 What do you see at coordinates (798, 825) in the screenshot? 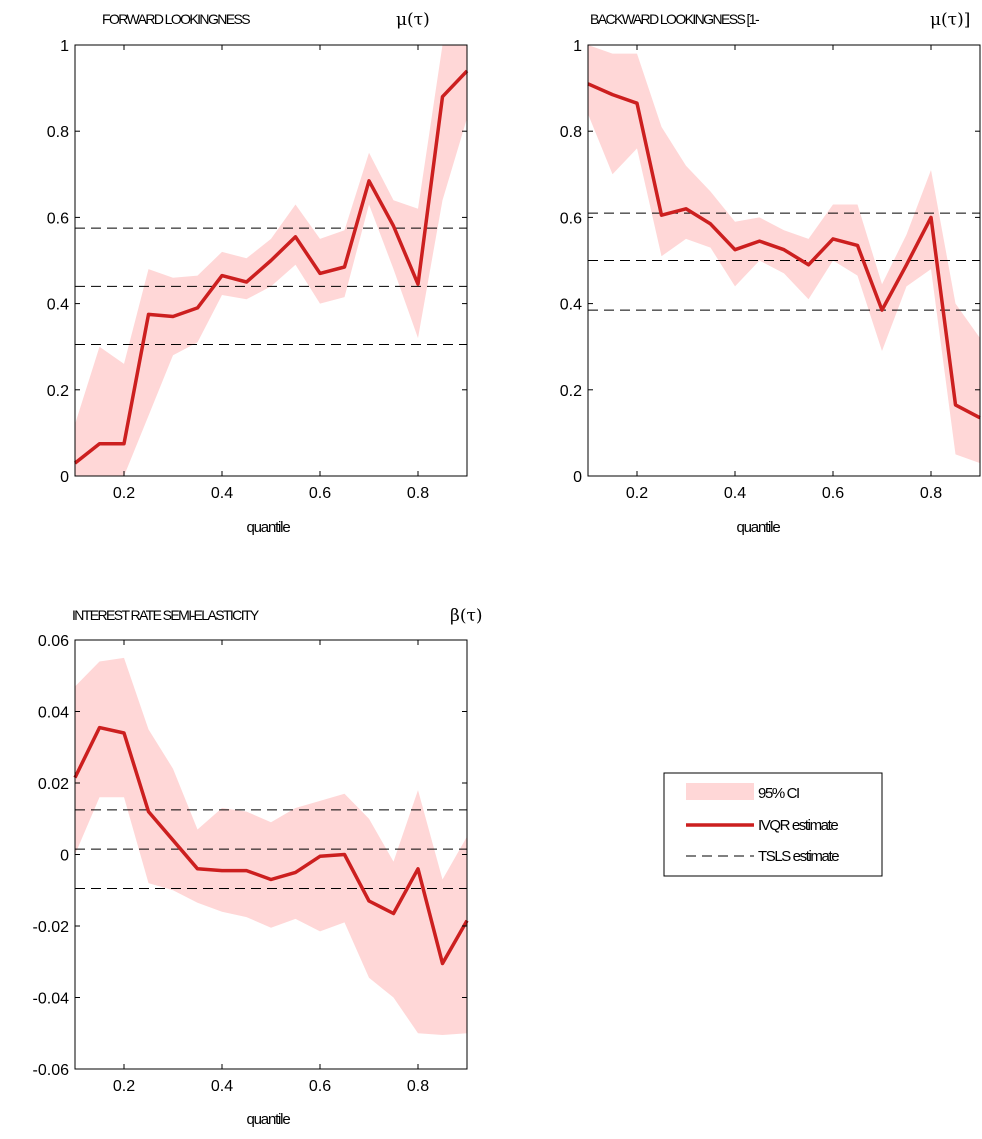
I see `legend-estimate-label: IVQR estimate` at bounding box center [798, 825].